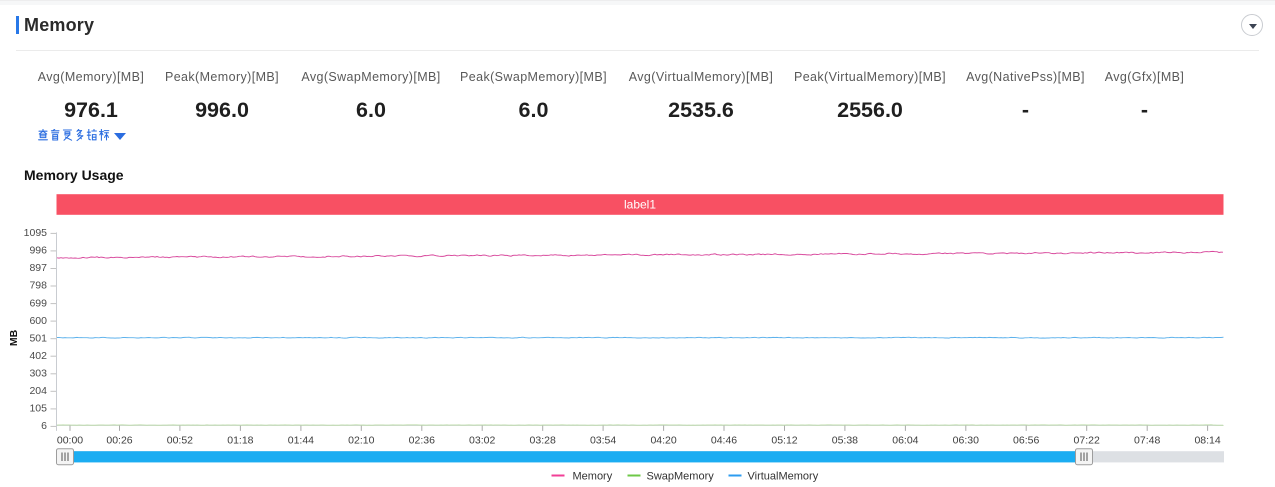  Describe the element at coordinates (44, 426) in the screenshot. I see `svg-text: 6` at that location.